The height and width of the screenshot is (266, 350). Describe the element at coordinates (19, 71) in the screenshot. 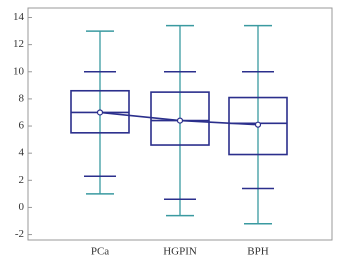

I see `y-tick-label: 10` at that location.